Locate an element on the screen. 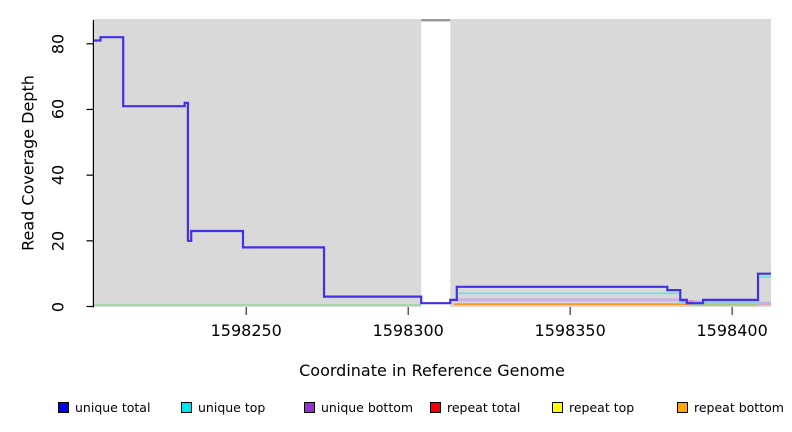 This screenshot has width=792, height=432. legend-item-unique-top: unique top is located at coordinates (223, 407).